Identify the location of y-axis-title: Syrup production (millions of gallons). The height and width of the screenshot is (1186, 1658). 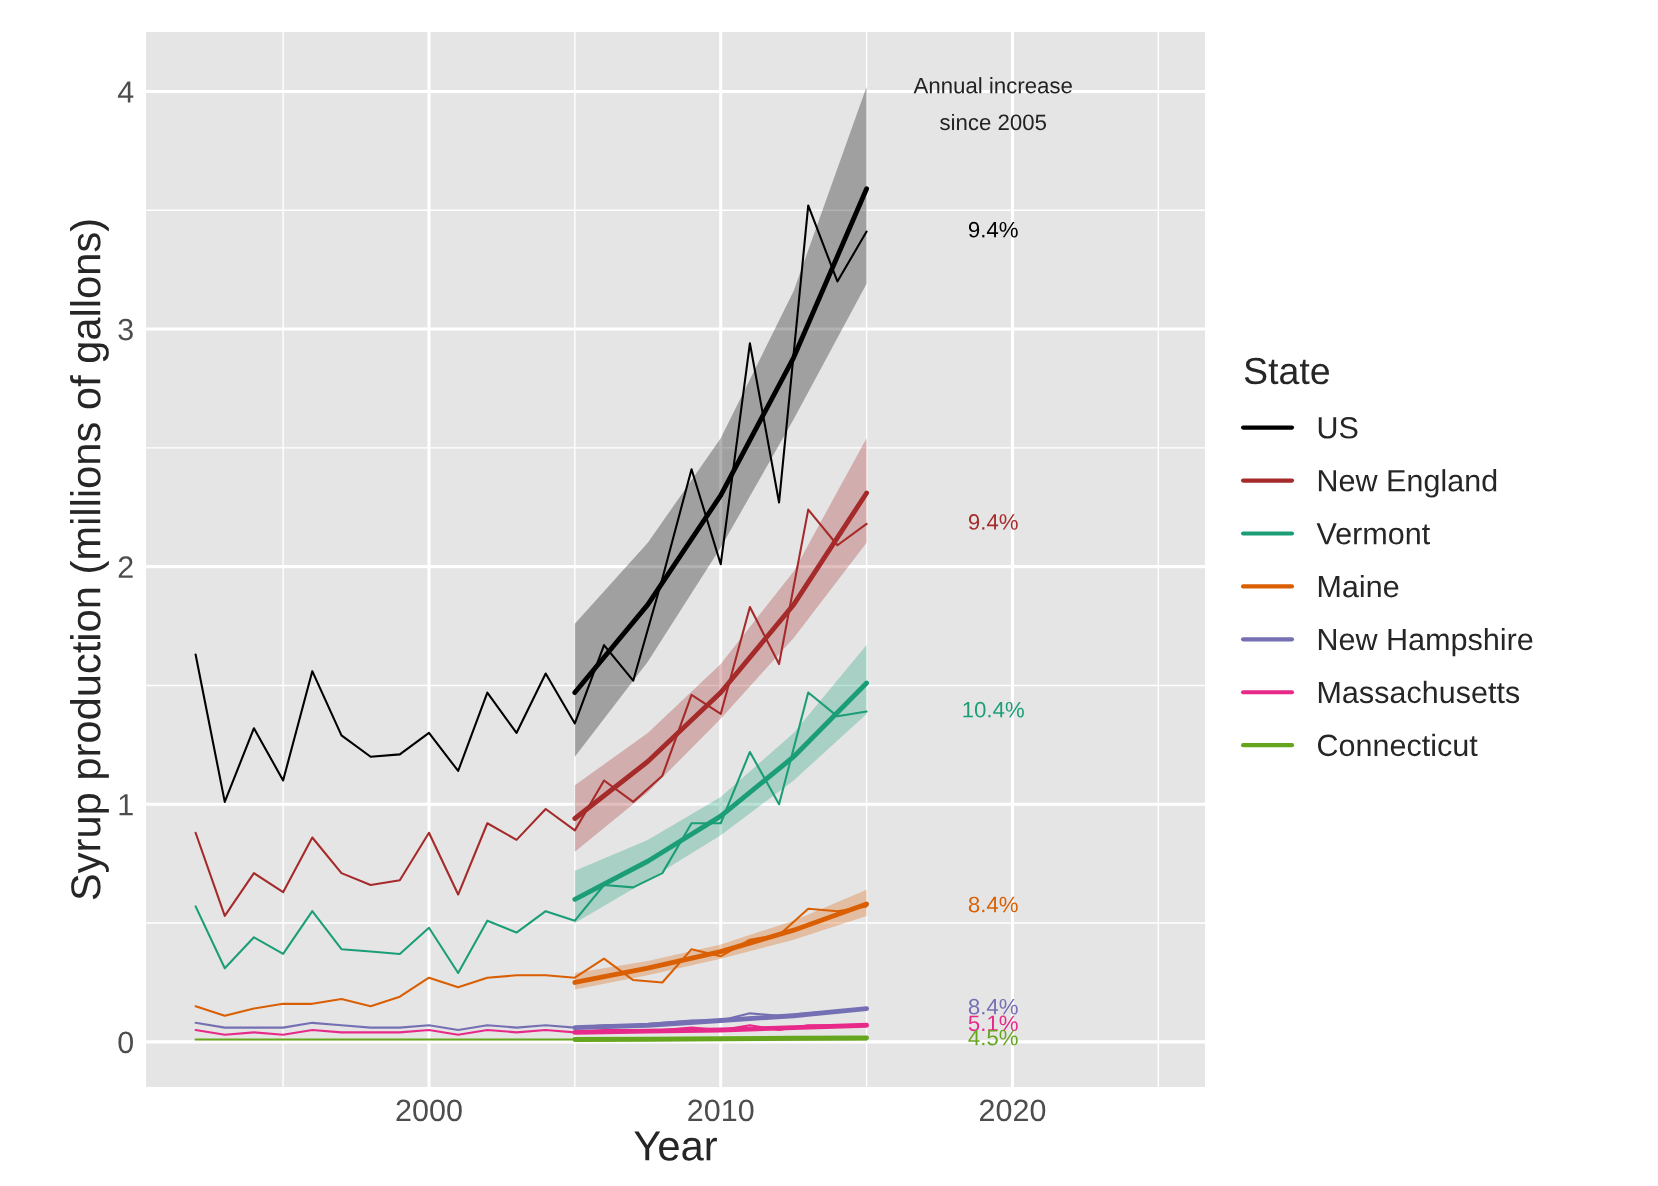
(89, 560).